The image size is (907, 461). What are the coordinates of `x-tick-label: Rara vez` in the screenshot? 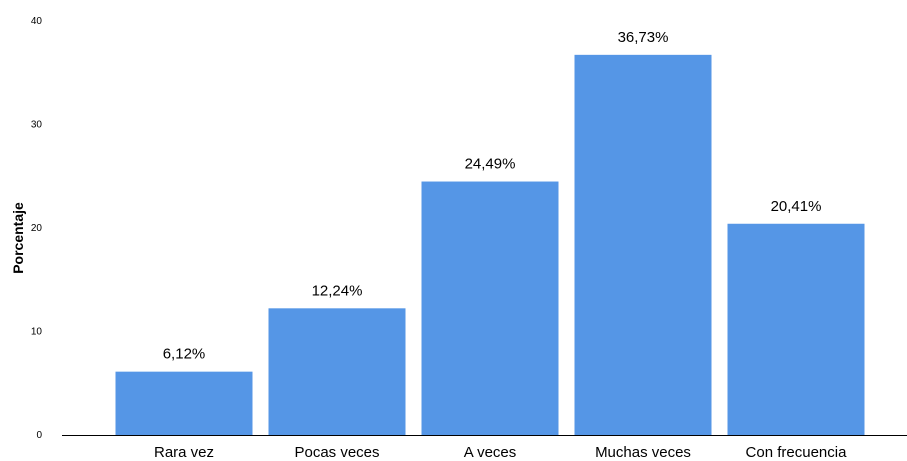 It's located at (184, 452).